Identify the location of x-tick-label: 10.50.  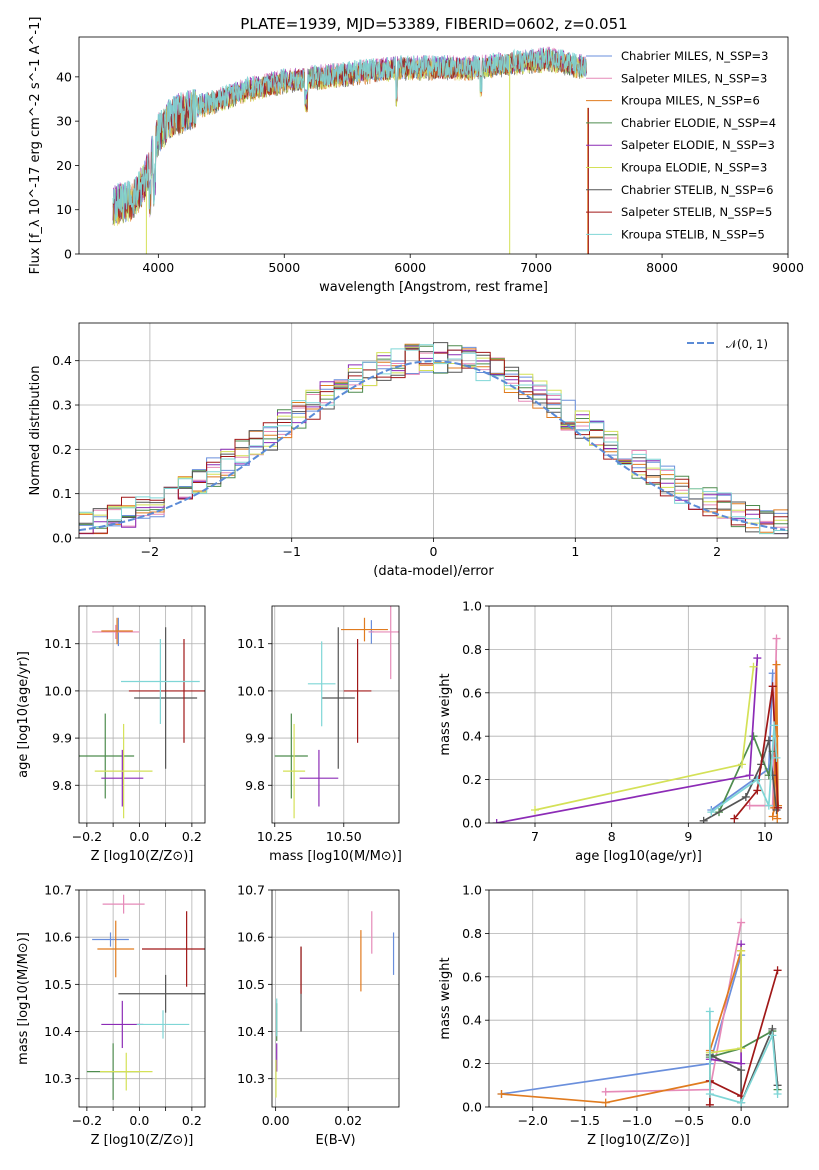
(344, 836).